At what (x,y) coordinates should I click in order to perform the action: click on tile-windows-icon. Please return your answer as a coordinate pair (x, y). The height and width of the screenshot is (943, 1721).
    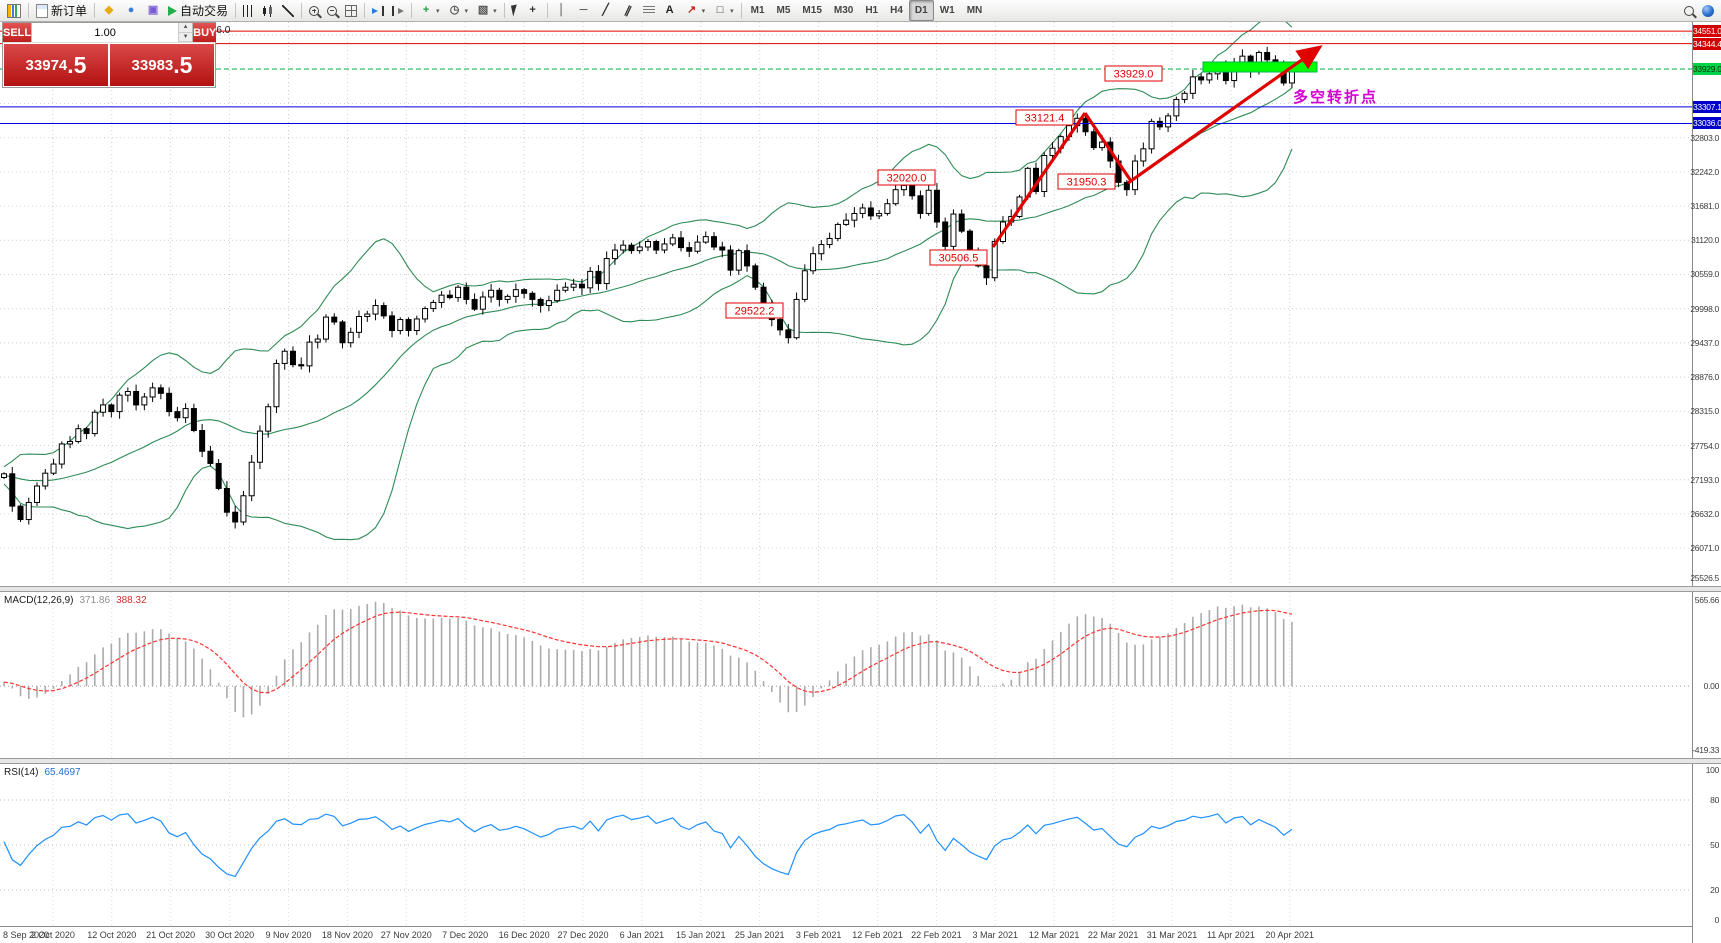
    Looking at the image, I should click on (351, 10).